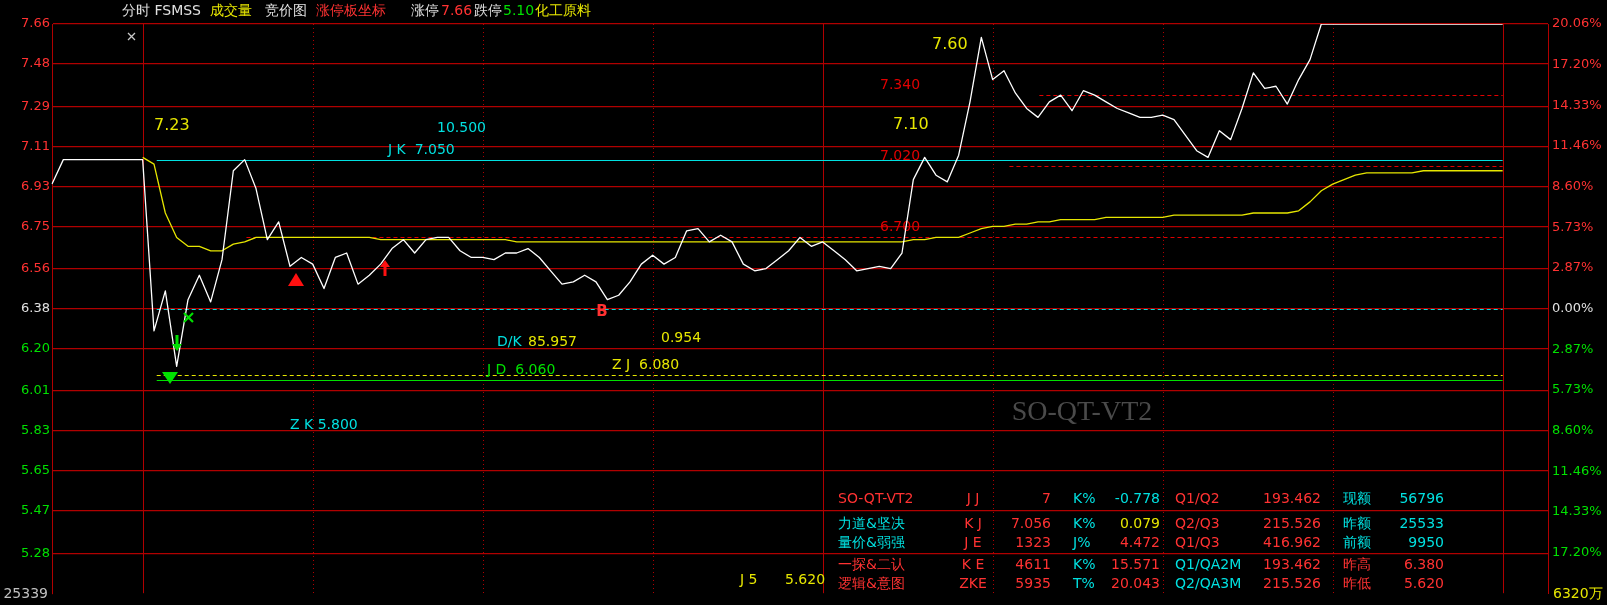 Image resolution: width=1607 pixels, height=605 pixels. Describe the element at coordinates (1357, 497) in the screenshot. I see `annotation: 现额` at that location.